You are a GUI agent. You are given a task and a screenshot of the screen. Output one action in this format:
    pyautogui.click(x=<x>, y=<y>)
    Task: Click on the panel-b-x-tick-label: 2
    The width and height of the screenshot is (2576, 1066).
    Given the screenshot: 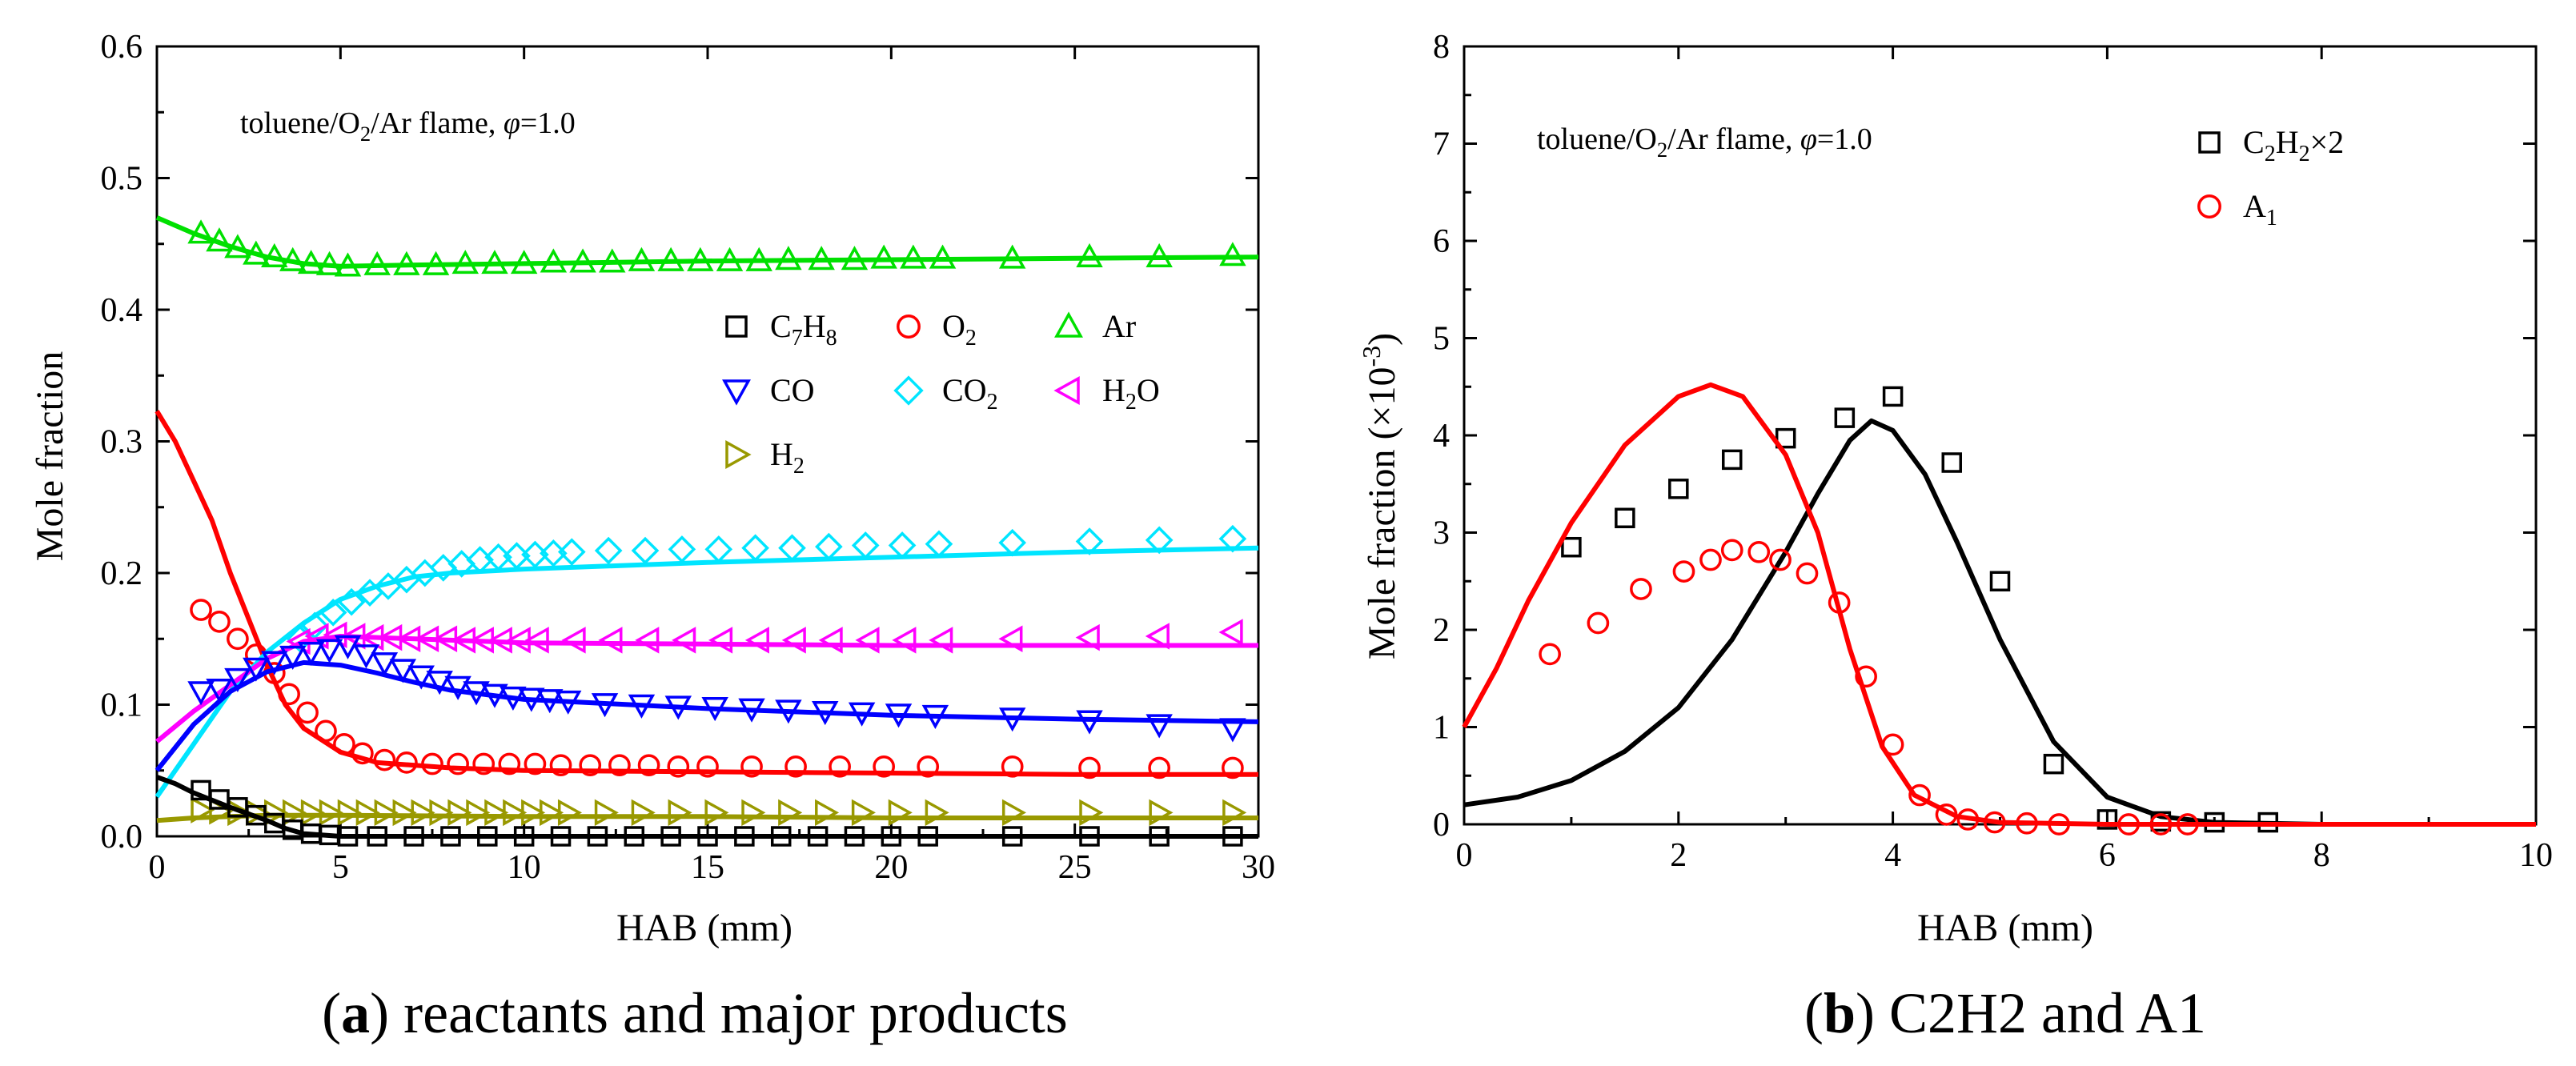 What is the action you would take?
    pyautogui.click(x=1678, y=855)
    